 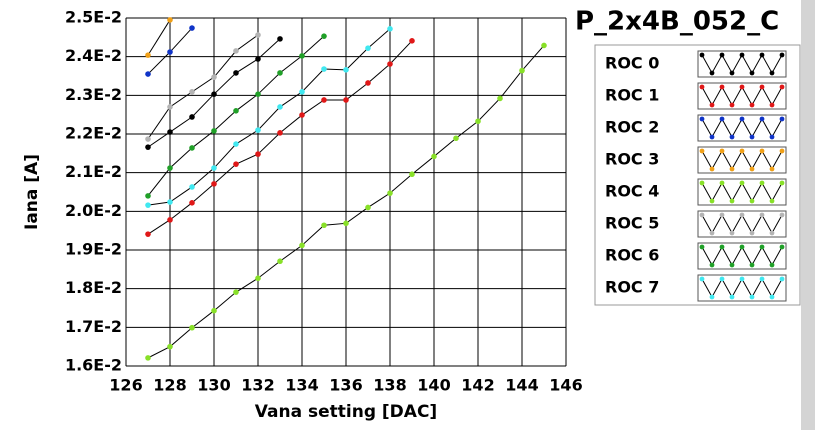 I want to click on x-tick-label: 144, so click(x=521, y=385).